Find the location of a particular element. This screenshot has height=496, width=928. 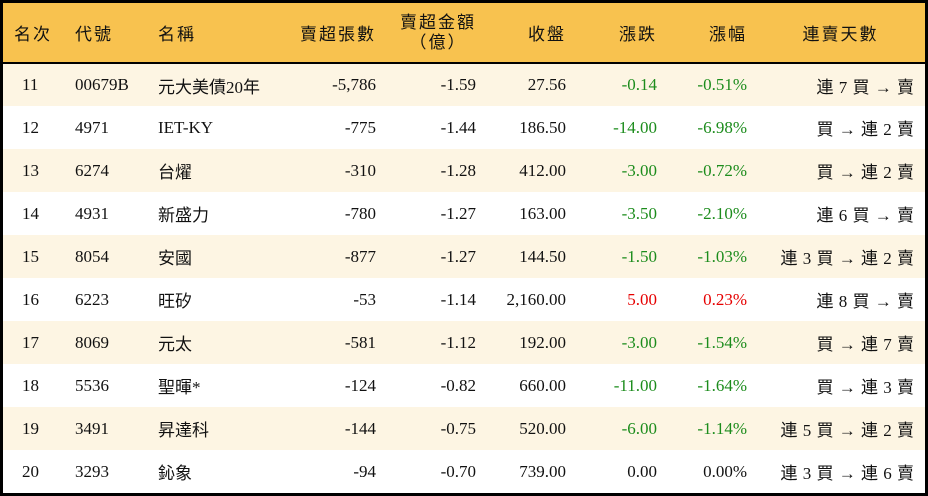

rank-cell: 20 is located at coordinates (30, 471).